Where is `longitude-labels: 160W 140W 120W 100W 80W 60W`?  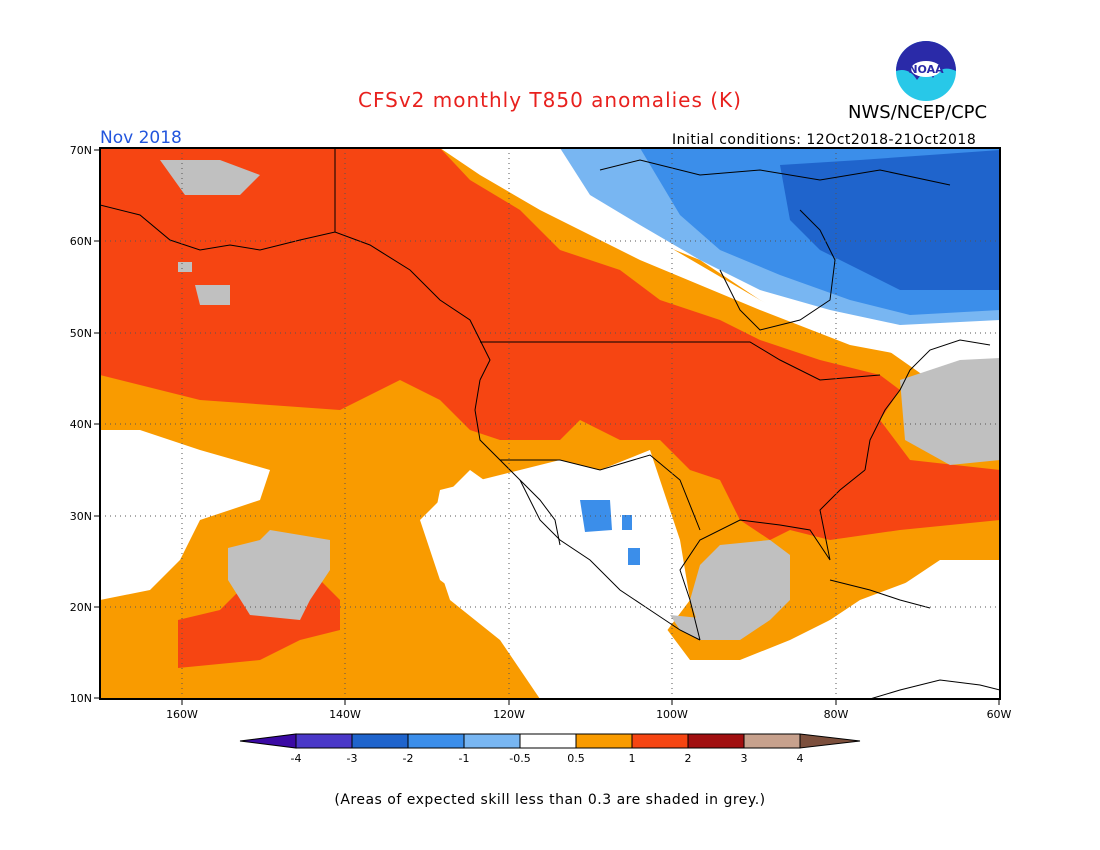
longitude-labels: 160W 140W 120W 100W 80W 60W is located at coordinates (588, 714).